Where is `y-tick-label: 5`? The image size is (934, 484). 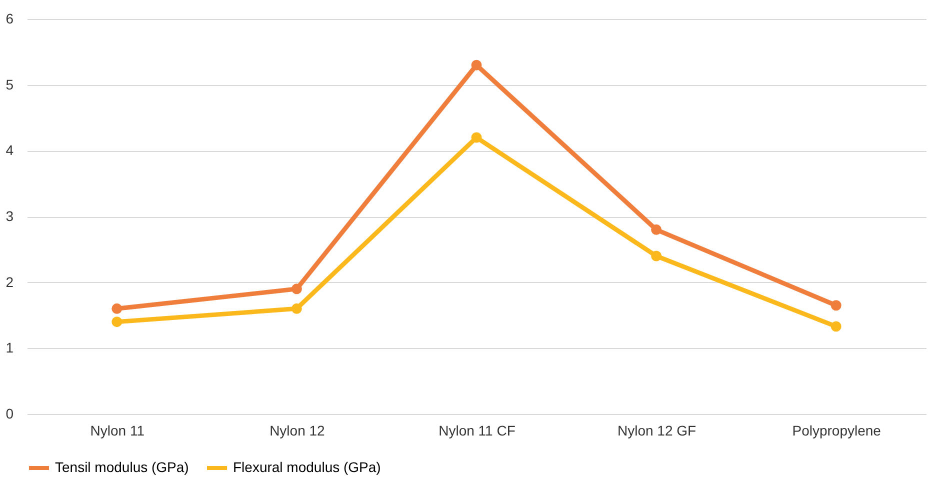
y-tick-label: 5 is located at coordinates (10, 84).